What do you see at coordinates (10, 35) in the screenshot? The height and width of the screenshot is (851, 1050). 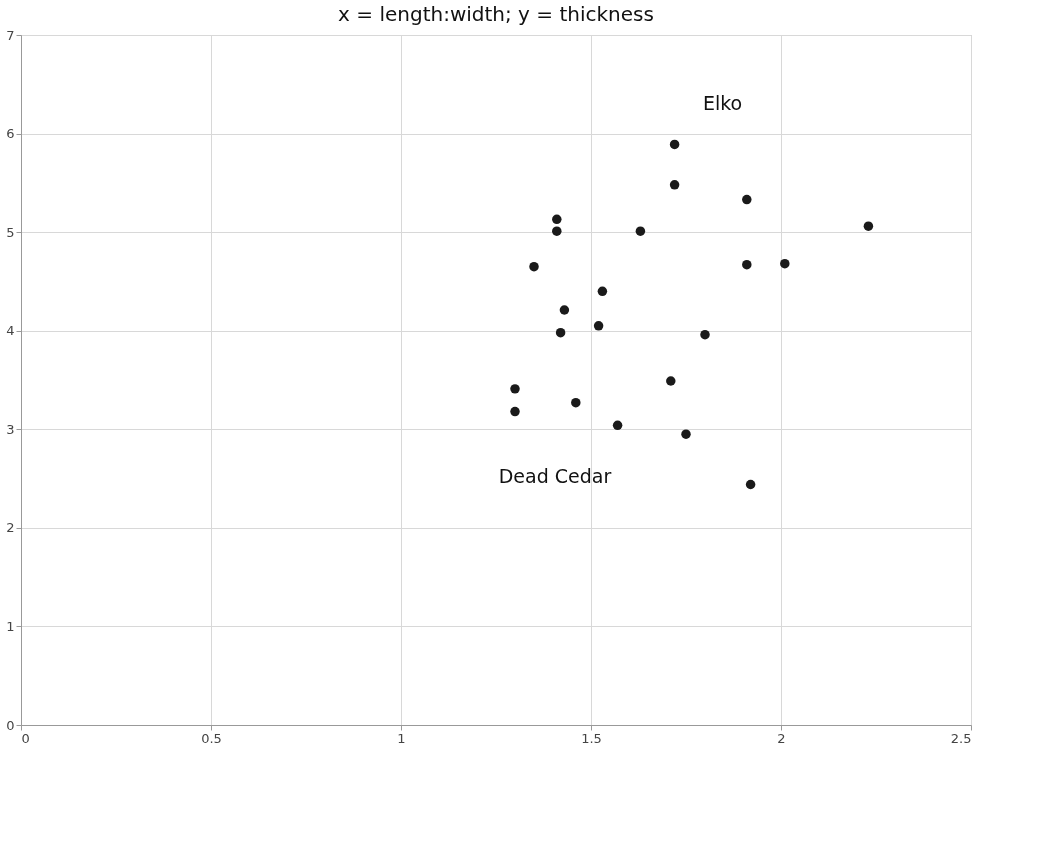 I see `y-tick-label: 7` at bounding box center [10, 35].